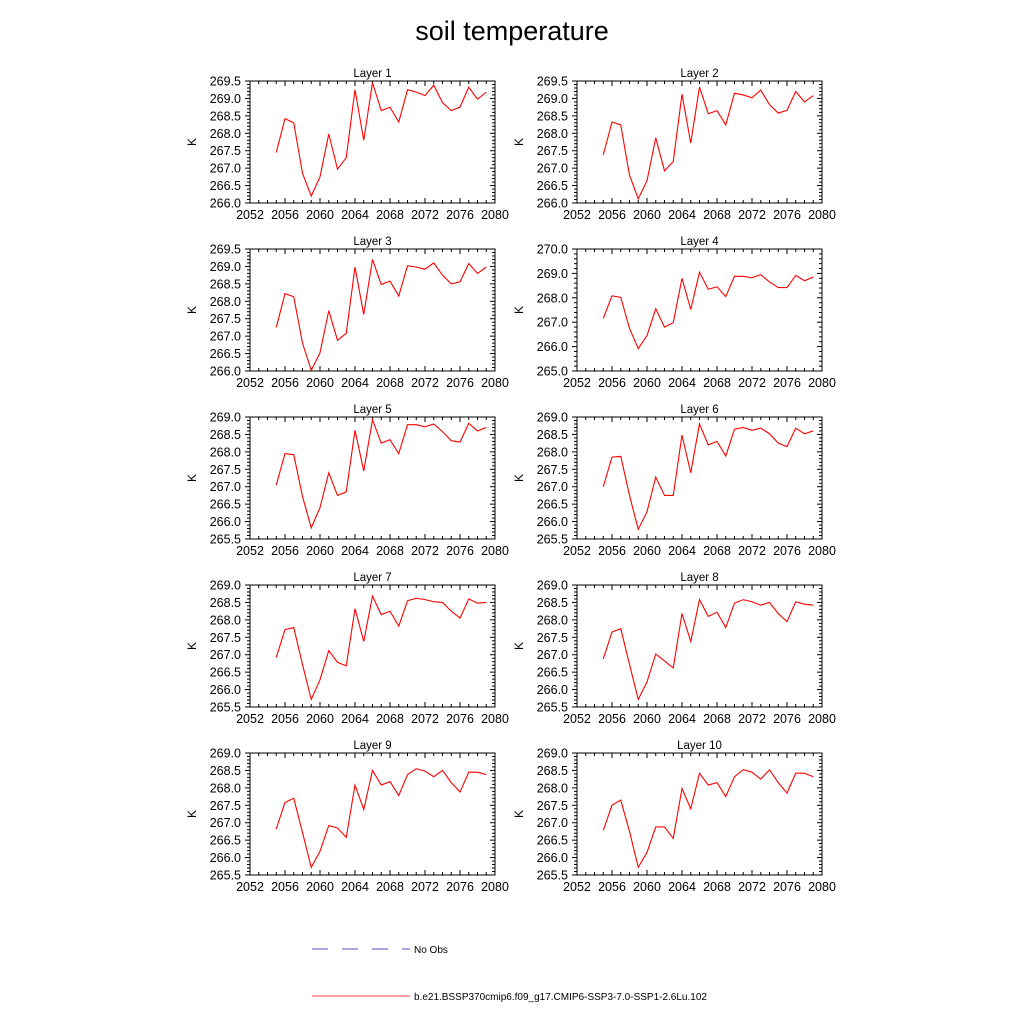 The image size is (1024, 1024). What do you see at coordinates (699, 242) in the screenshot?
I see `panel-title: Layer 4` at bounding box center [699, 242].